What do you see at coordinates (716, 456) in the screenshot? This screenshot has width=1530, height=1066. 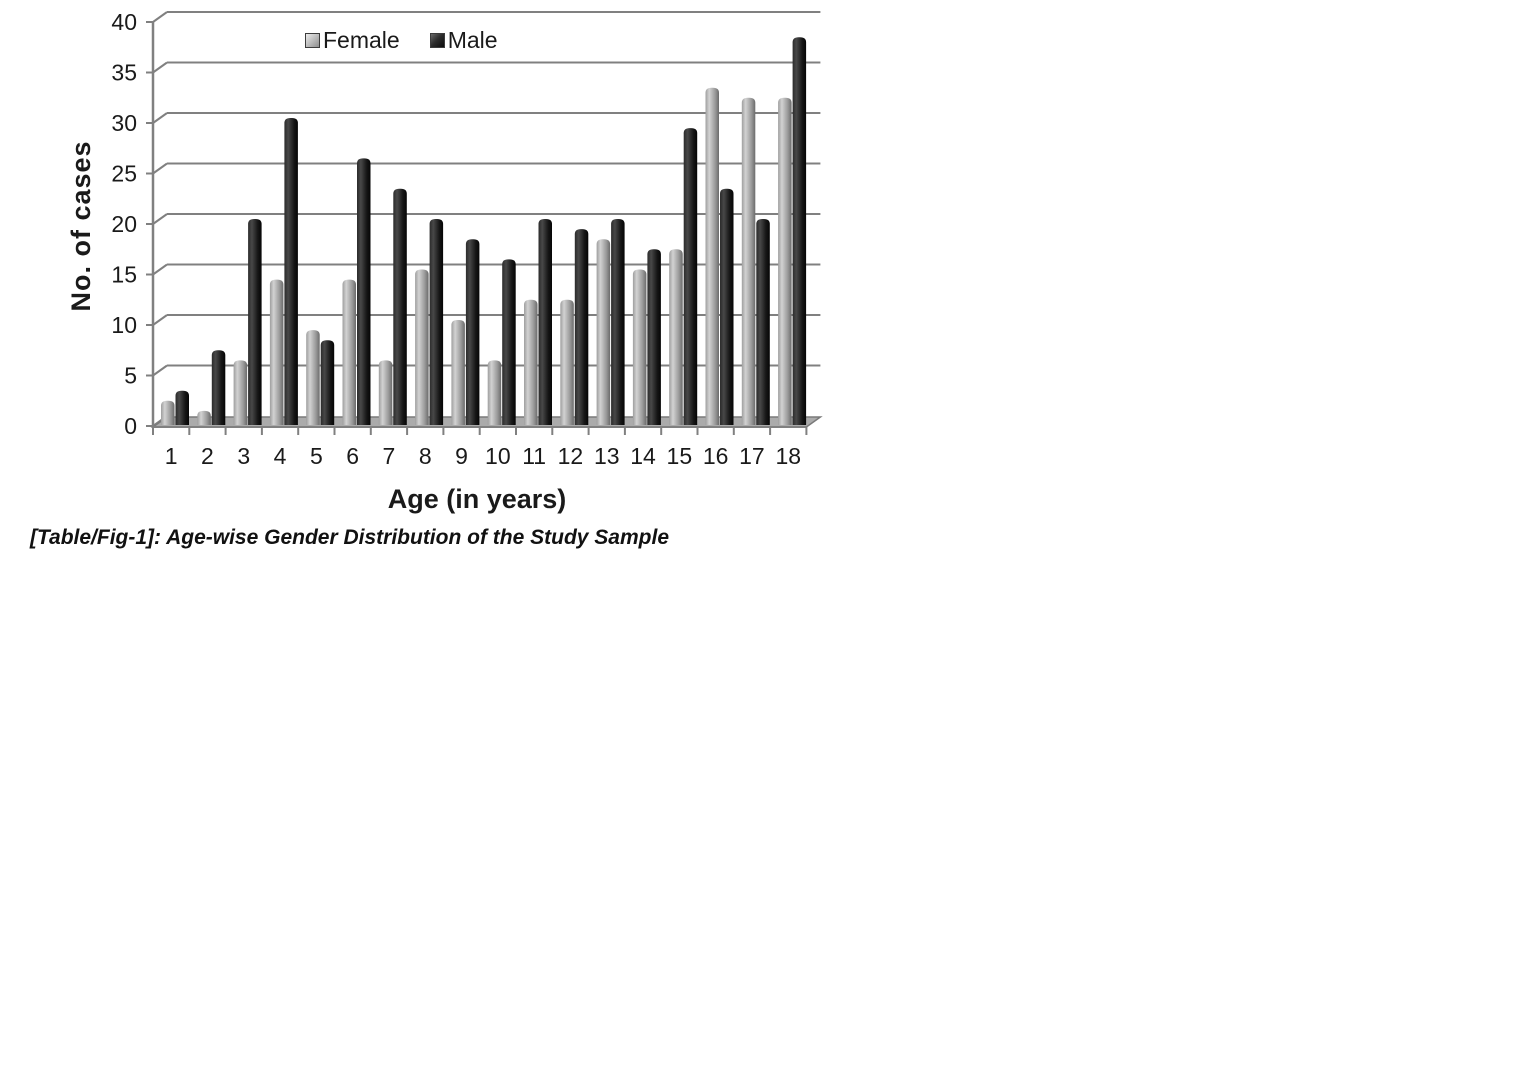 I see `x-tick-label-16: 16` at bounding box center [716, 456].